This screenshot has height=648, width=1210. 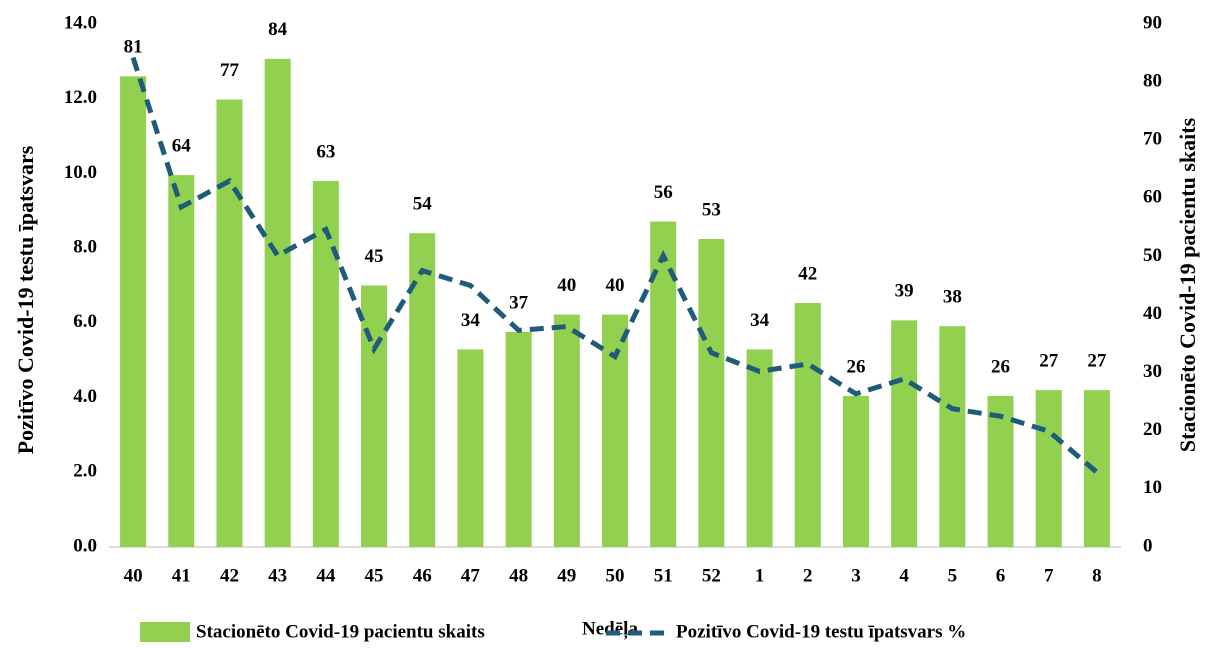 I want to click on x-tick-label: 50, so click(x=615, y=575).